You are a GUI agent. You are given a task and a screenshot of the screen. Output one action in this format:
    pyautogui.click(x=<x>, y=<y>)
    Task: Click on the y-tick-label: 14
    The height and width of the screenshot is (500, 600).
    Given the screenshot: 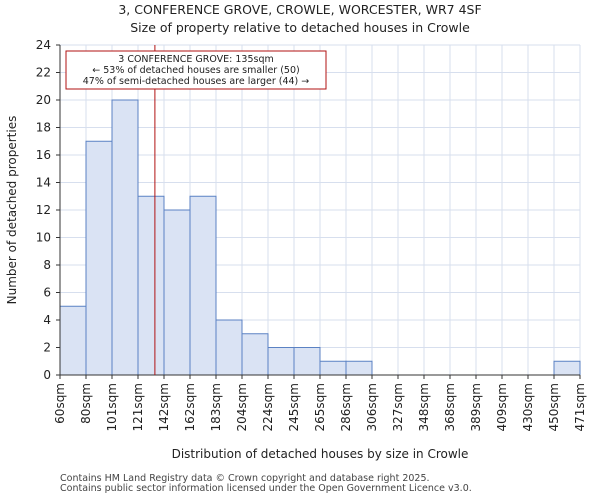 What is the action you would take?
    pyautogui.click(x=43, y=183)
    